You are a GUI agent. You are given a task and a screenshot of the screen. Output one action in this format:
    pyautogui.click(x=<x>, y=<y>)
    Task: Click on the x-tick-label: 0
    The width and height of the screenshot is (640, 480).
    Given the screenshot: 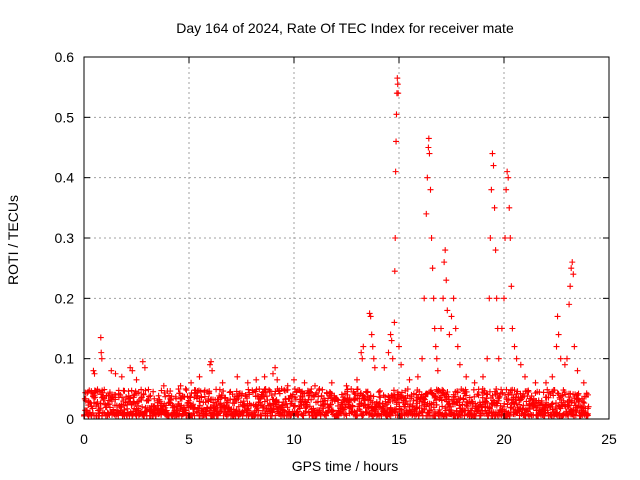 What is the action you would take?
    pyautogui.click(x=84, y=439)
    